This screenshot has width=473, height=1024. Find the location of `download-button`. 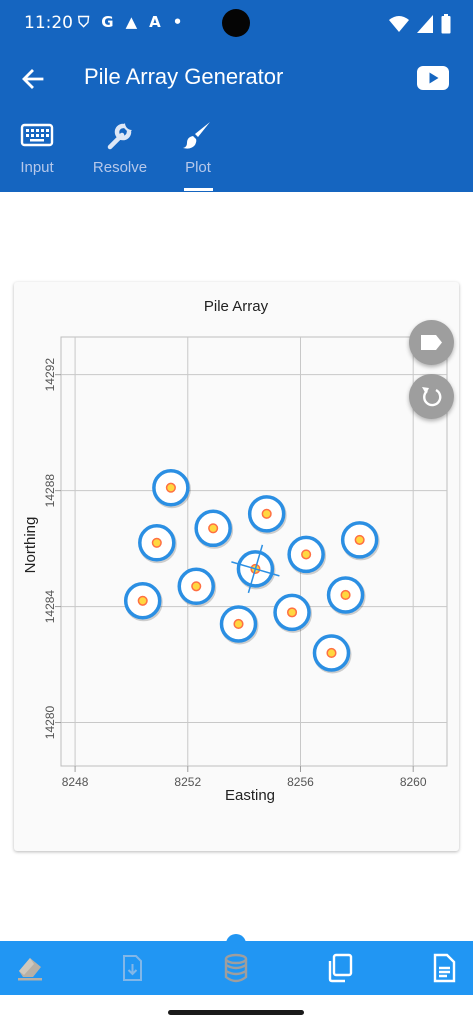

download-button is located at coordinates (132, 968).